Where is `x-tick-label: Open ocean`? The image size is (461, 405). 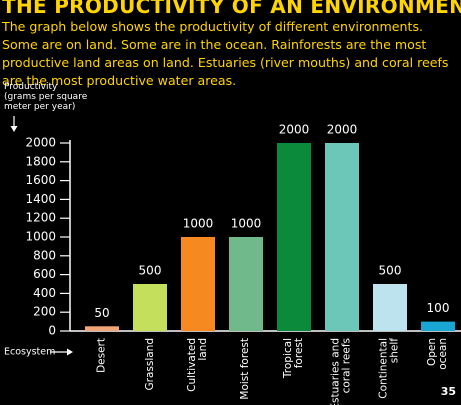 x-tick-label: Open ocean is located at coordinates (437, 354).